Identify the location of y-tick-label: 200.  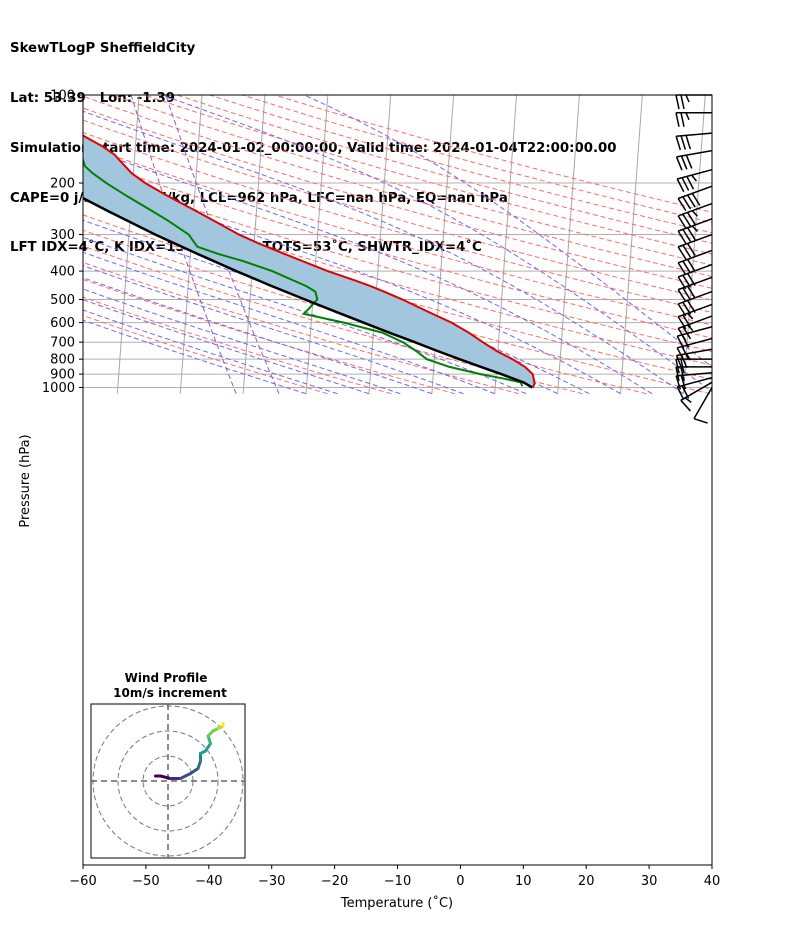
(62, 184).